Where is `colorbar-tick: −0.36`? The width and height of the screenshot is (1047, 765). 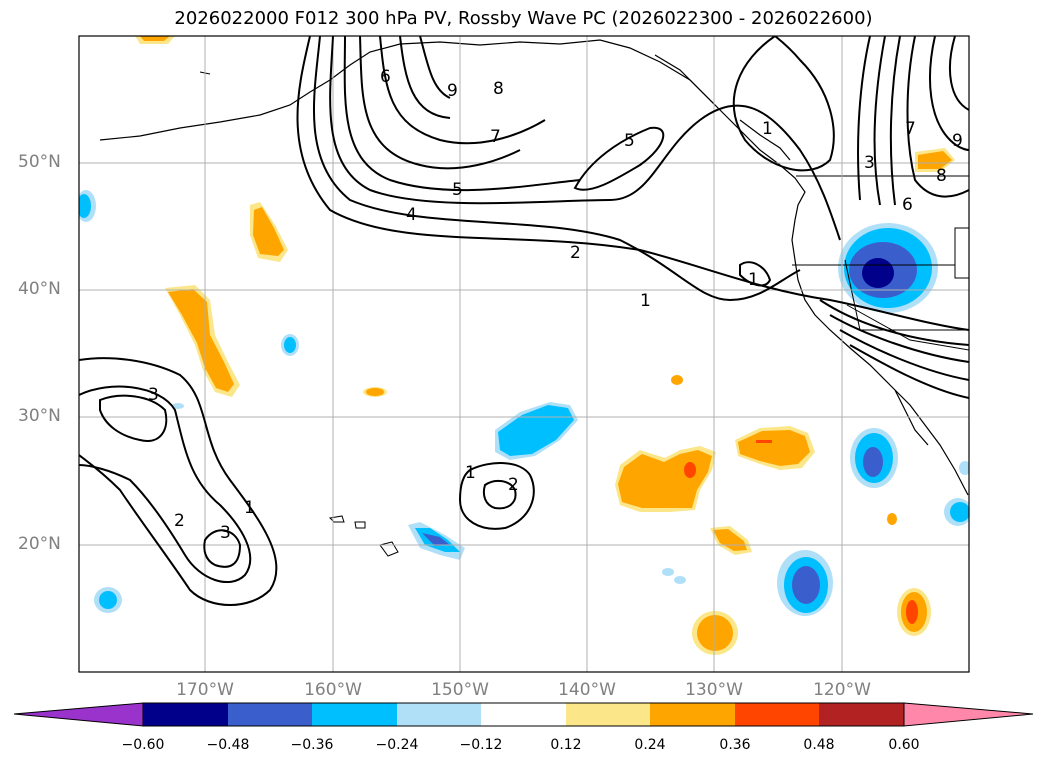 colorbar-tick: −0.36 is located at coordinates (312, 745).